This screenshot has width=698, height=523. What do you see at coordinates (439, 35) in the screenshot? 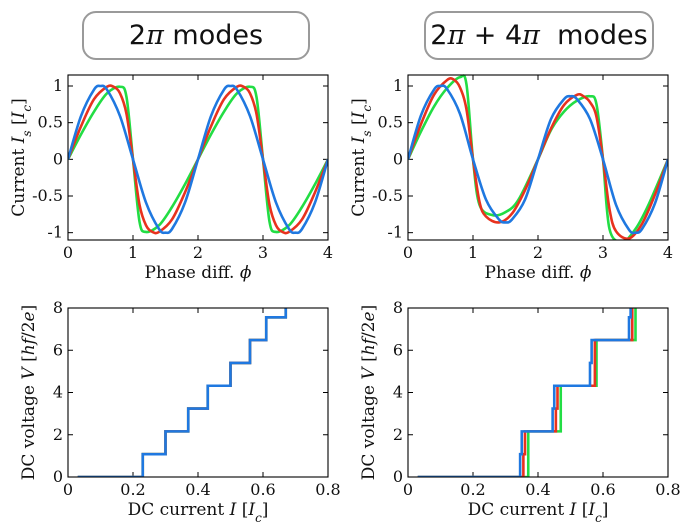
I see `header-right-num1: 2` at bounding box center [439, 35].